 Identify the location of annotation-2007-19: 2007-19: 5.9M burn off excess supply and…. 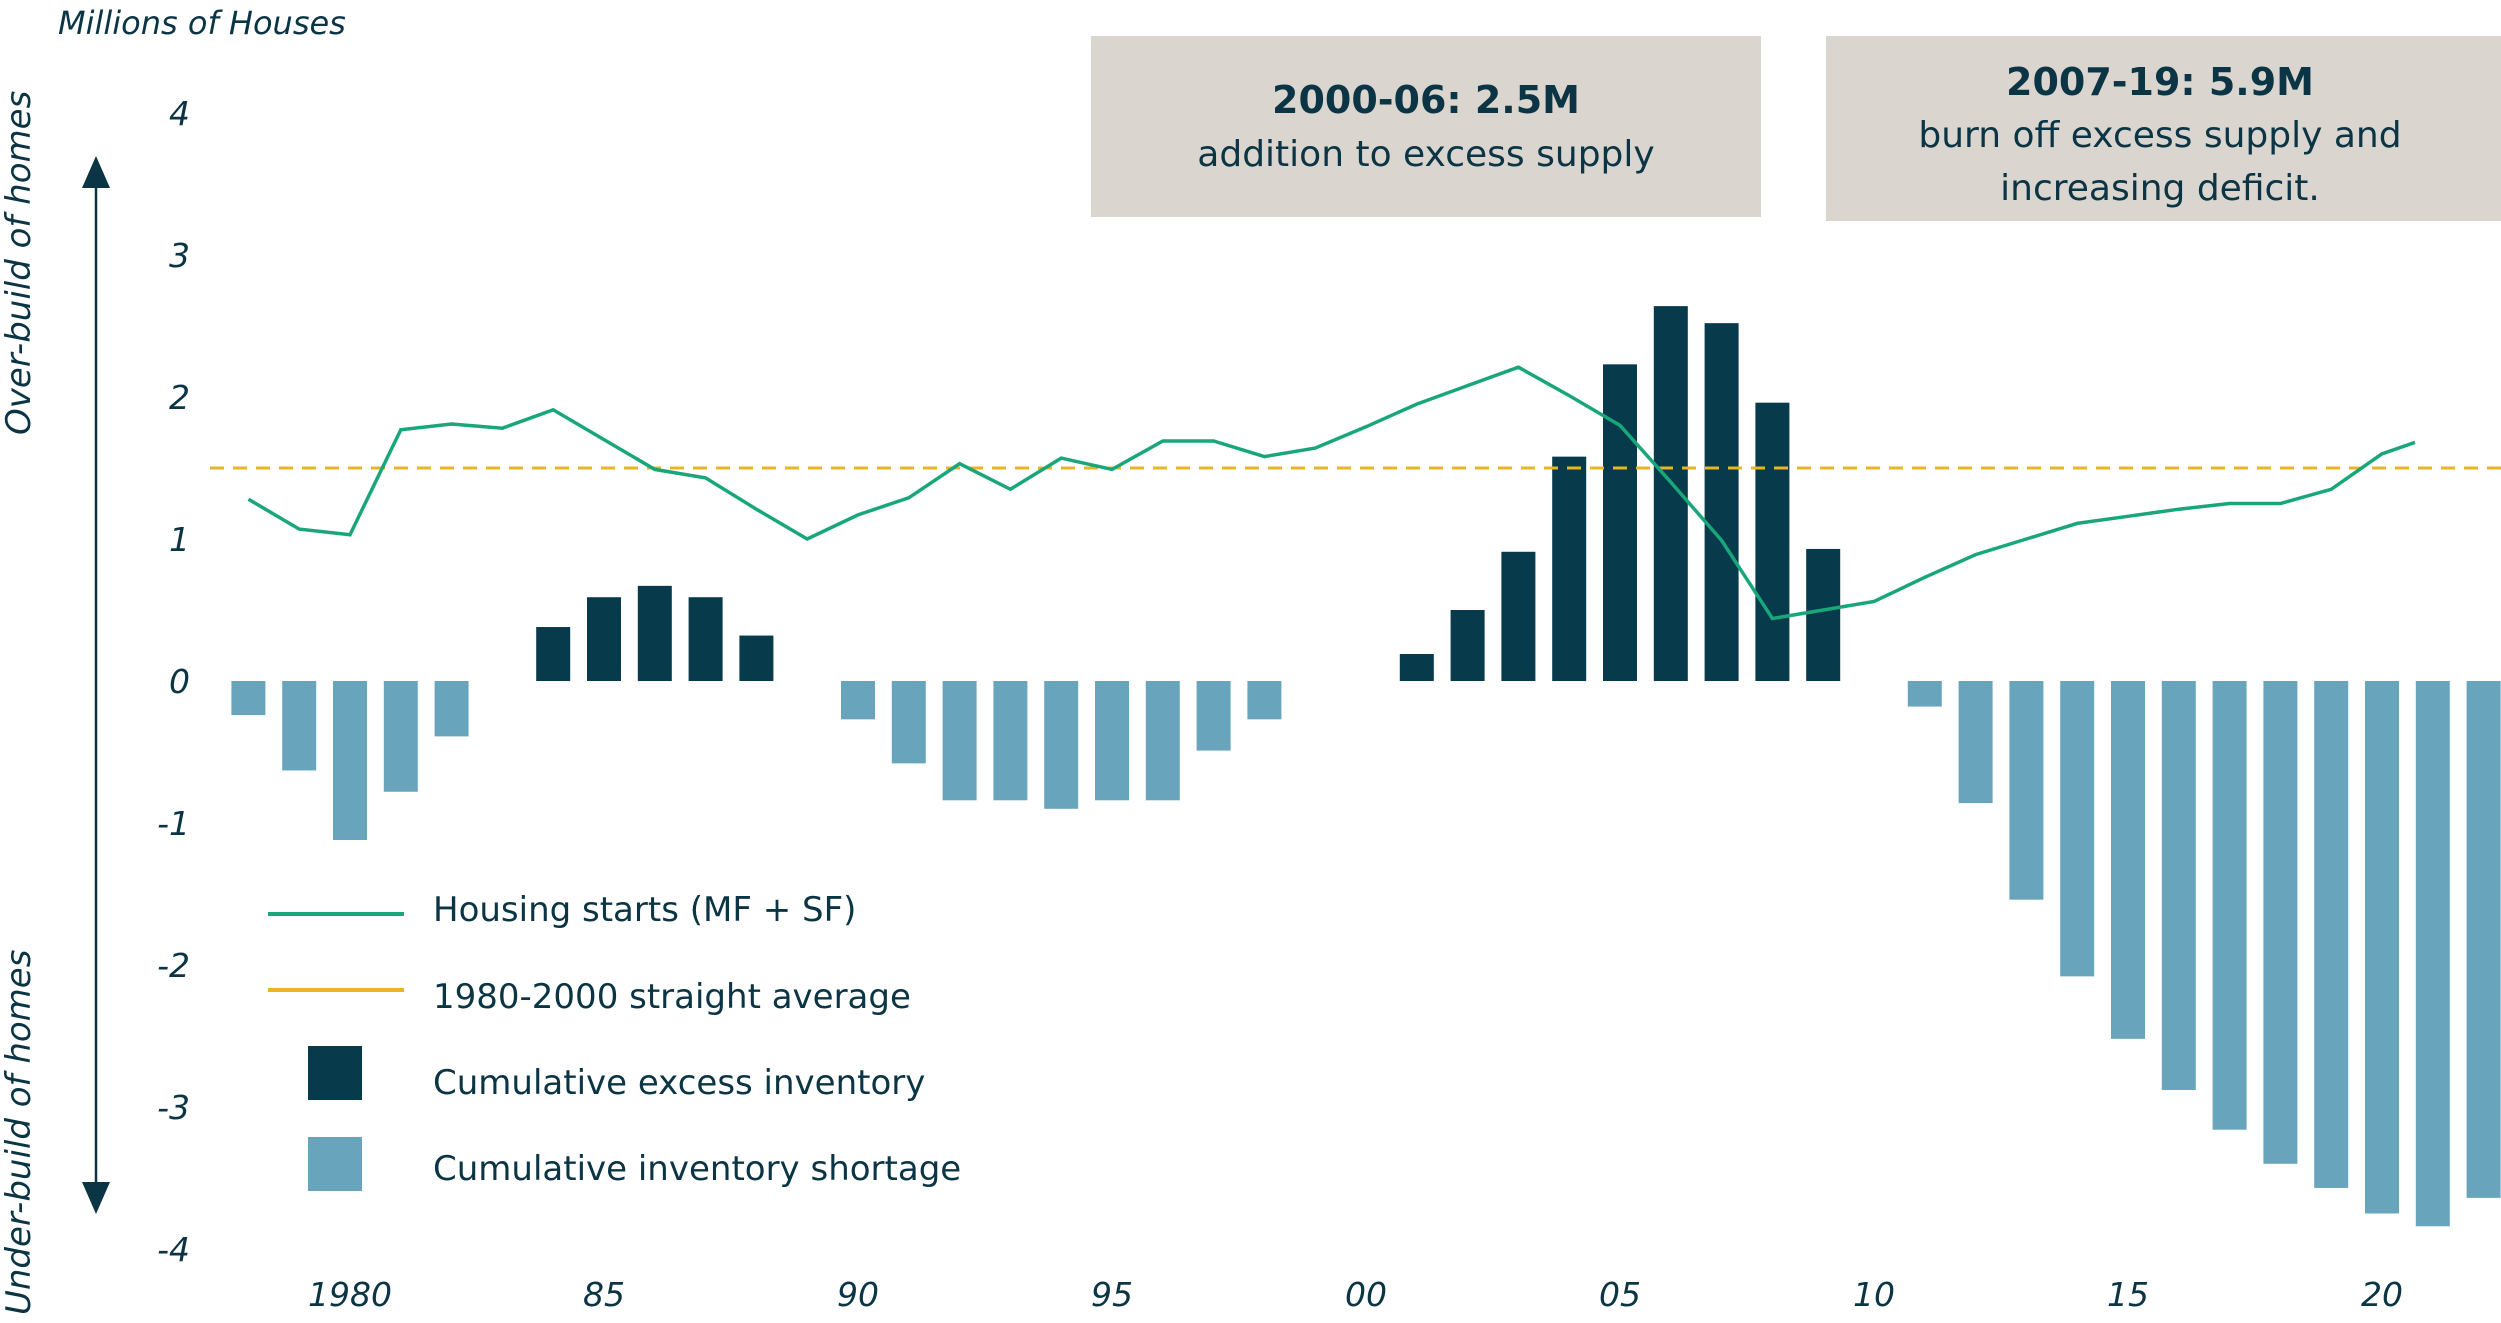
(2163, 128).